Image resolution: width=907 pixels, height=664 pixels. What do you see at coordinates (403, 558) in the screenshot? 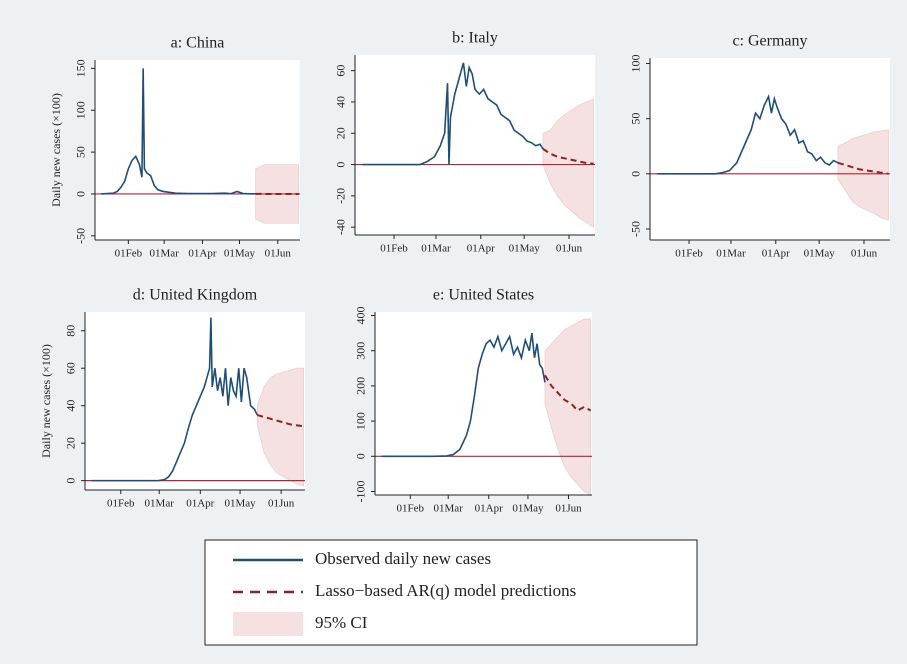
I see `legend-label: Observed daily new cases` at bounding box center [403, 558].